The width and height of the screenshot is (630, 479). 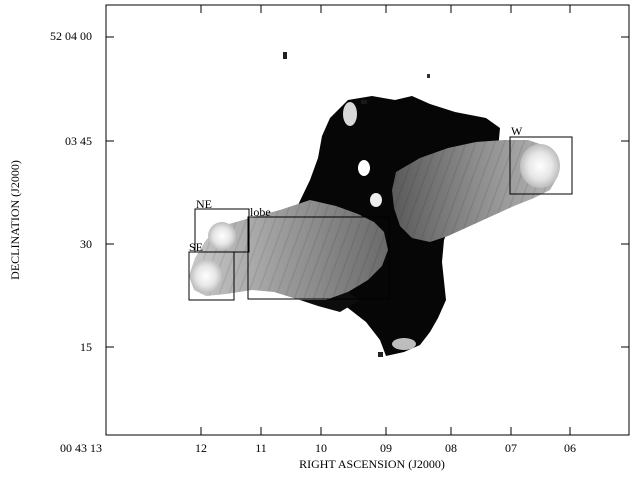 What do you see at coordinates (196, 247) in the screenshot?
I see `region-label-se: SE` at bounding box center [196, 247].